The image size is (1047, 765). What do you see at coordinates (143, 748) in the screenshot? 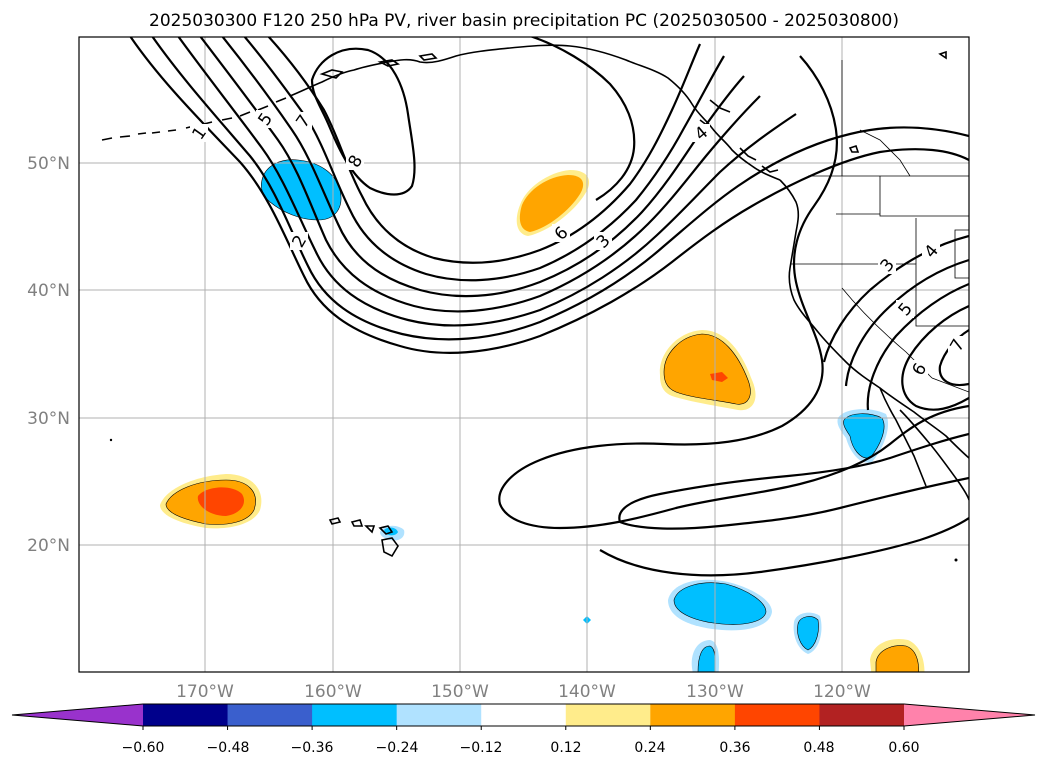
I see `colorbar-tick-label: −0.60` at bounding box center [143, 748].